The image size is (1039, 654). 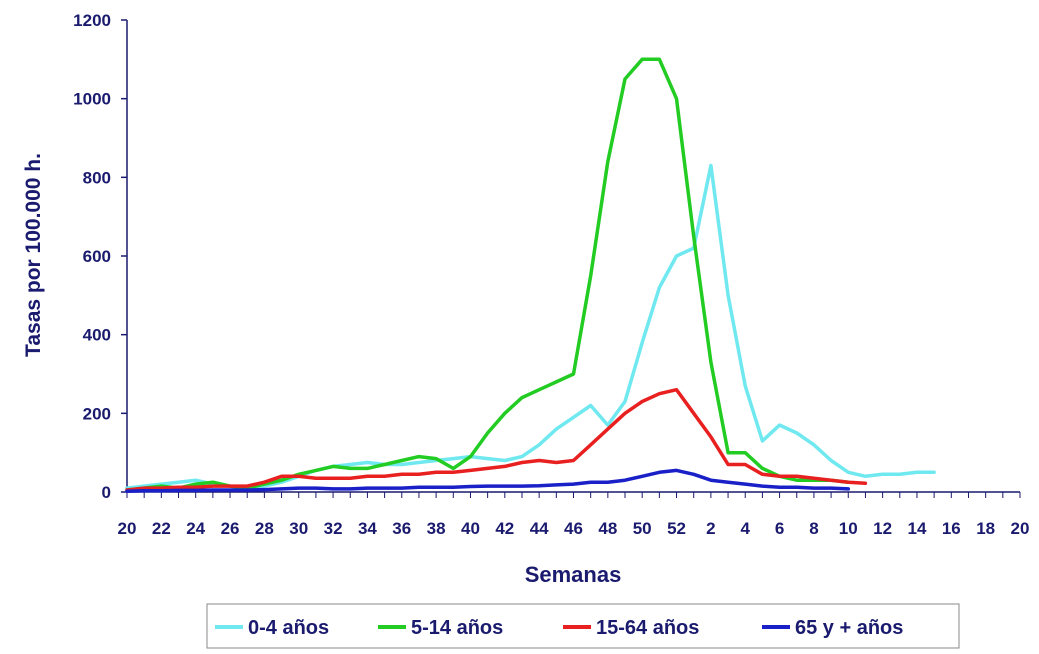 I want to click on x-tick-label: 50, so click(x=642, y=528).